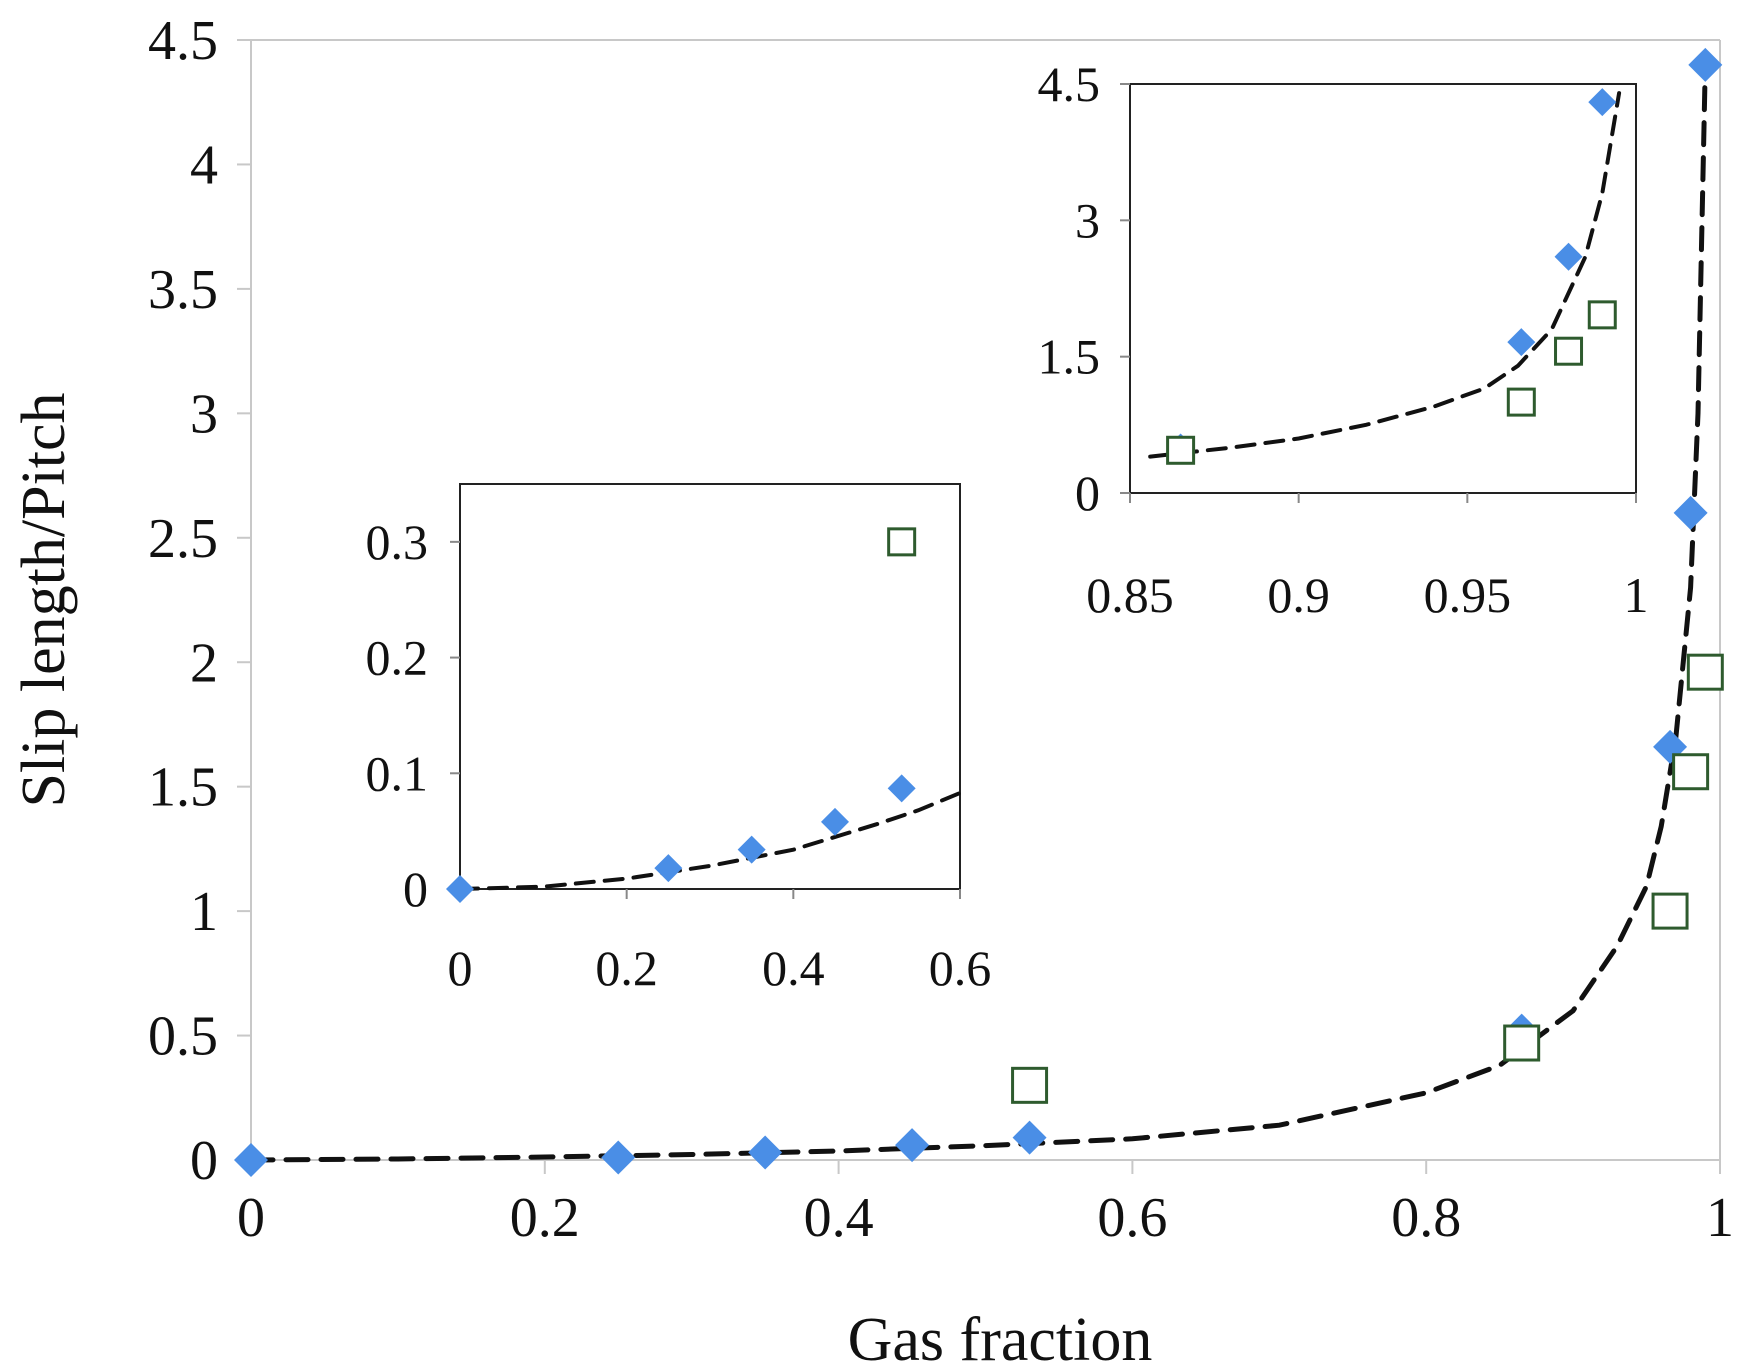 The image size is (1753, 1369). What do you see at coordinates (1087, 493) in the screenshot?
I see `inset-high-y-tick-label-0: 0` at bounding box center [1087, 493].